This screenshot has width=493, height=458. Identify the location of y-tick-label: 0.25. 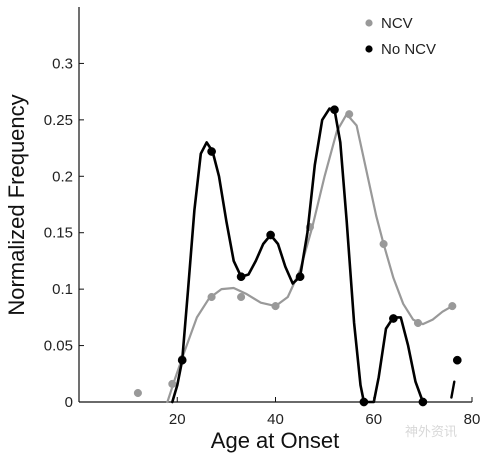
(58, 120).